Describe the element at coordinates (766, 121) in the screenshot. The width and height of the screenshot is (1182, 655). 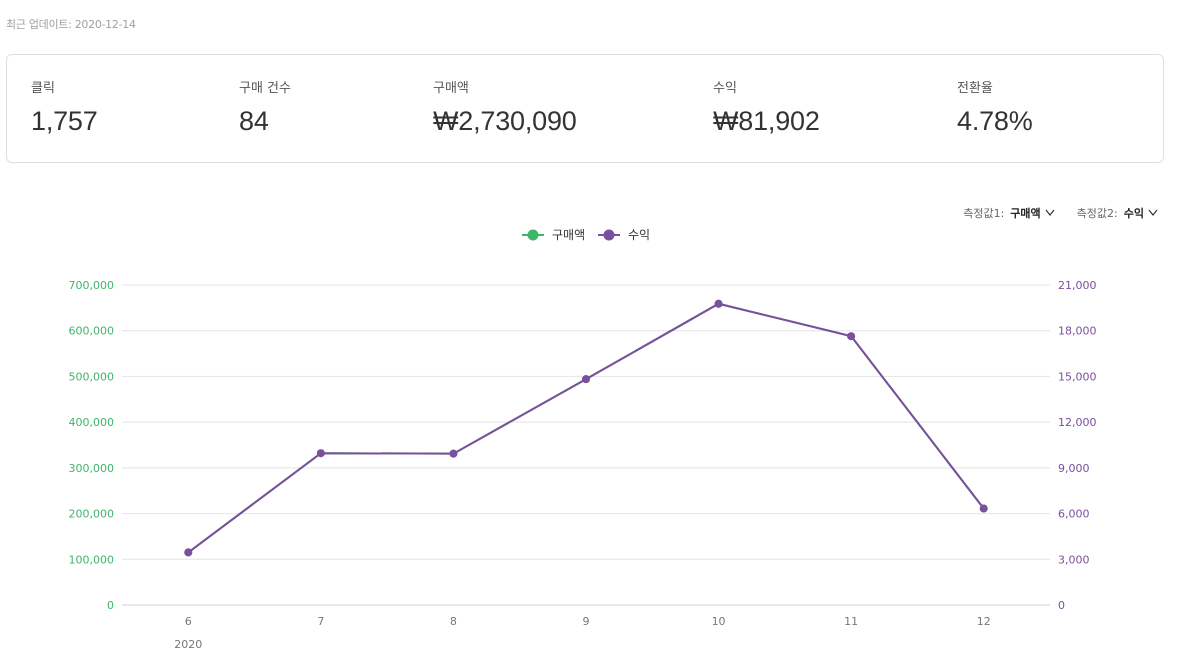
I see `metric-value: ₩81,902` at that location.